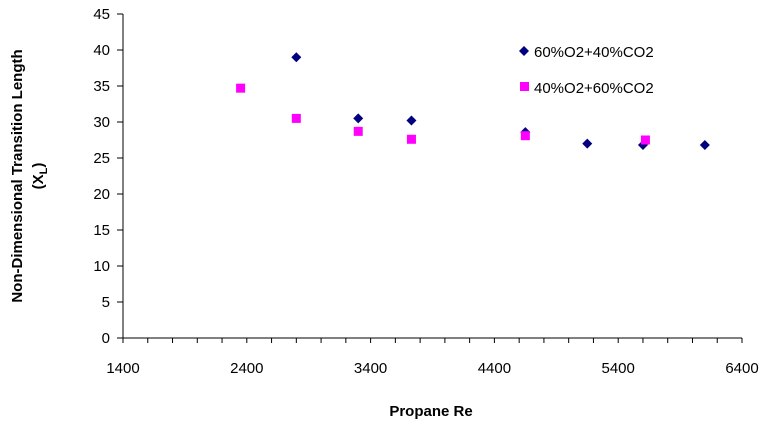 The image size is (761, 423). Describe the element at coordinates (108, 176) in the screenshot. I see `y-axis: 0 5 10 15 20 25 30 35 40 45` at that location.